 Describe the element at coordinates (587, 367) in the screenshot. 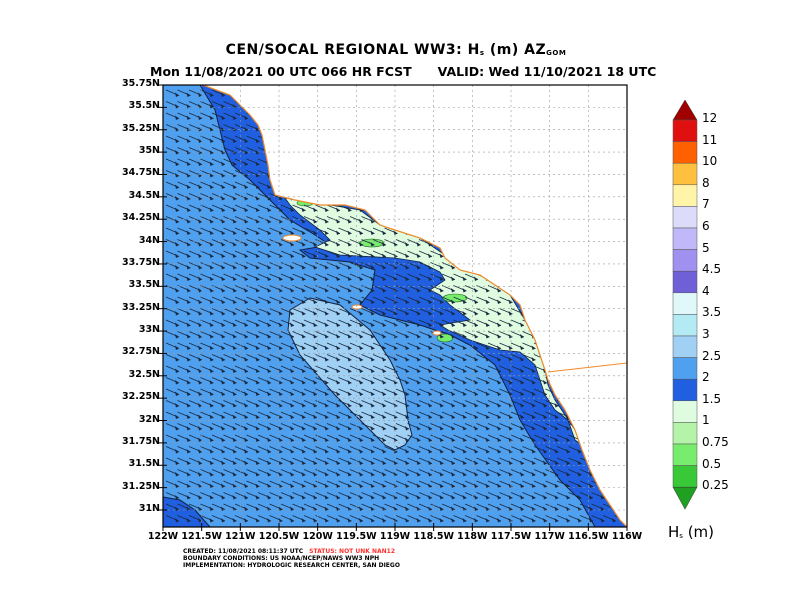

I see `border-line` at that location.